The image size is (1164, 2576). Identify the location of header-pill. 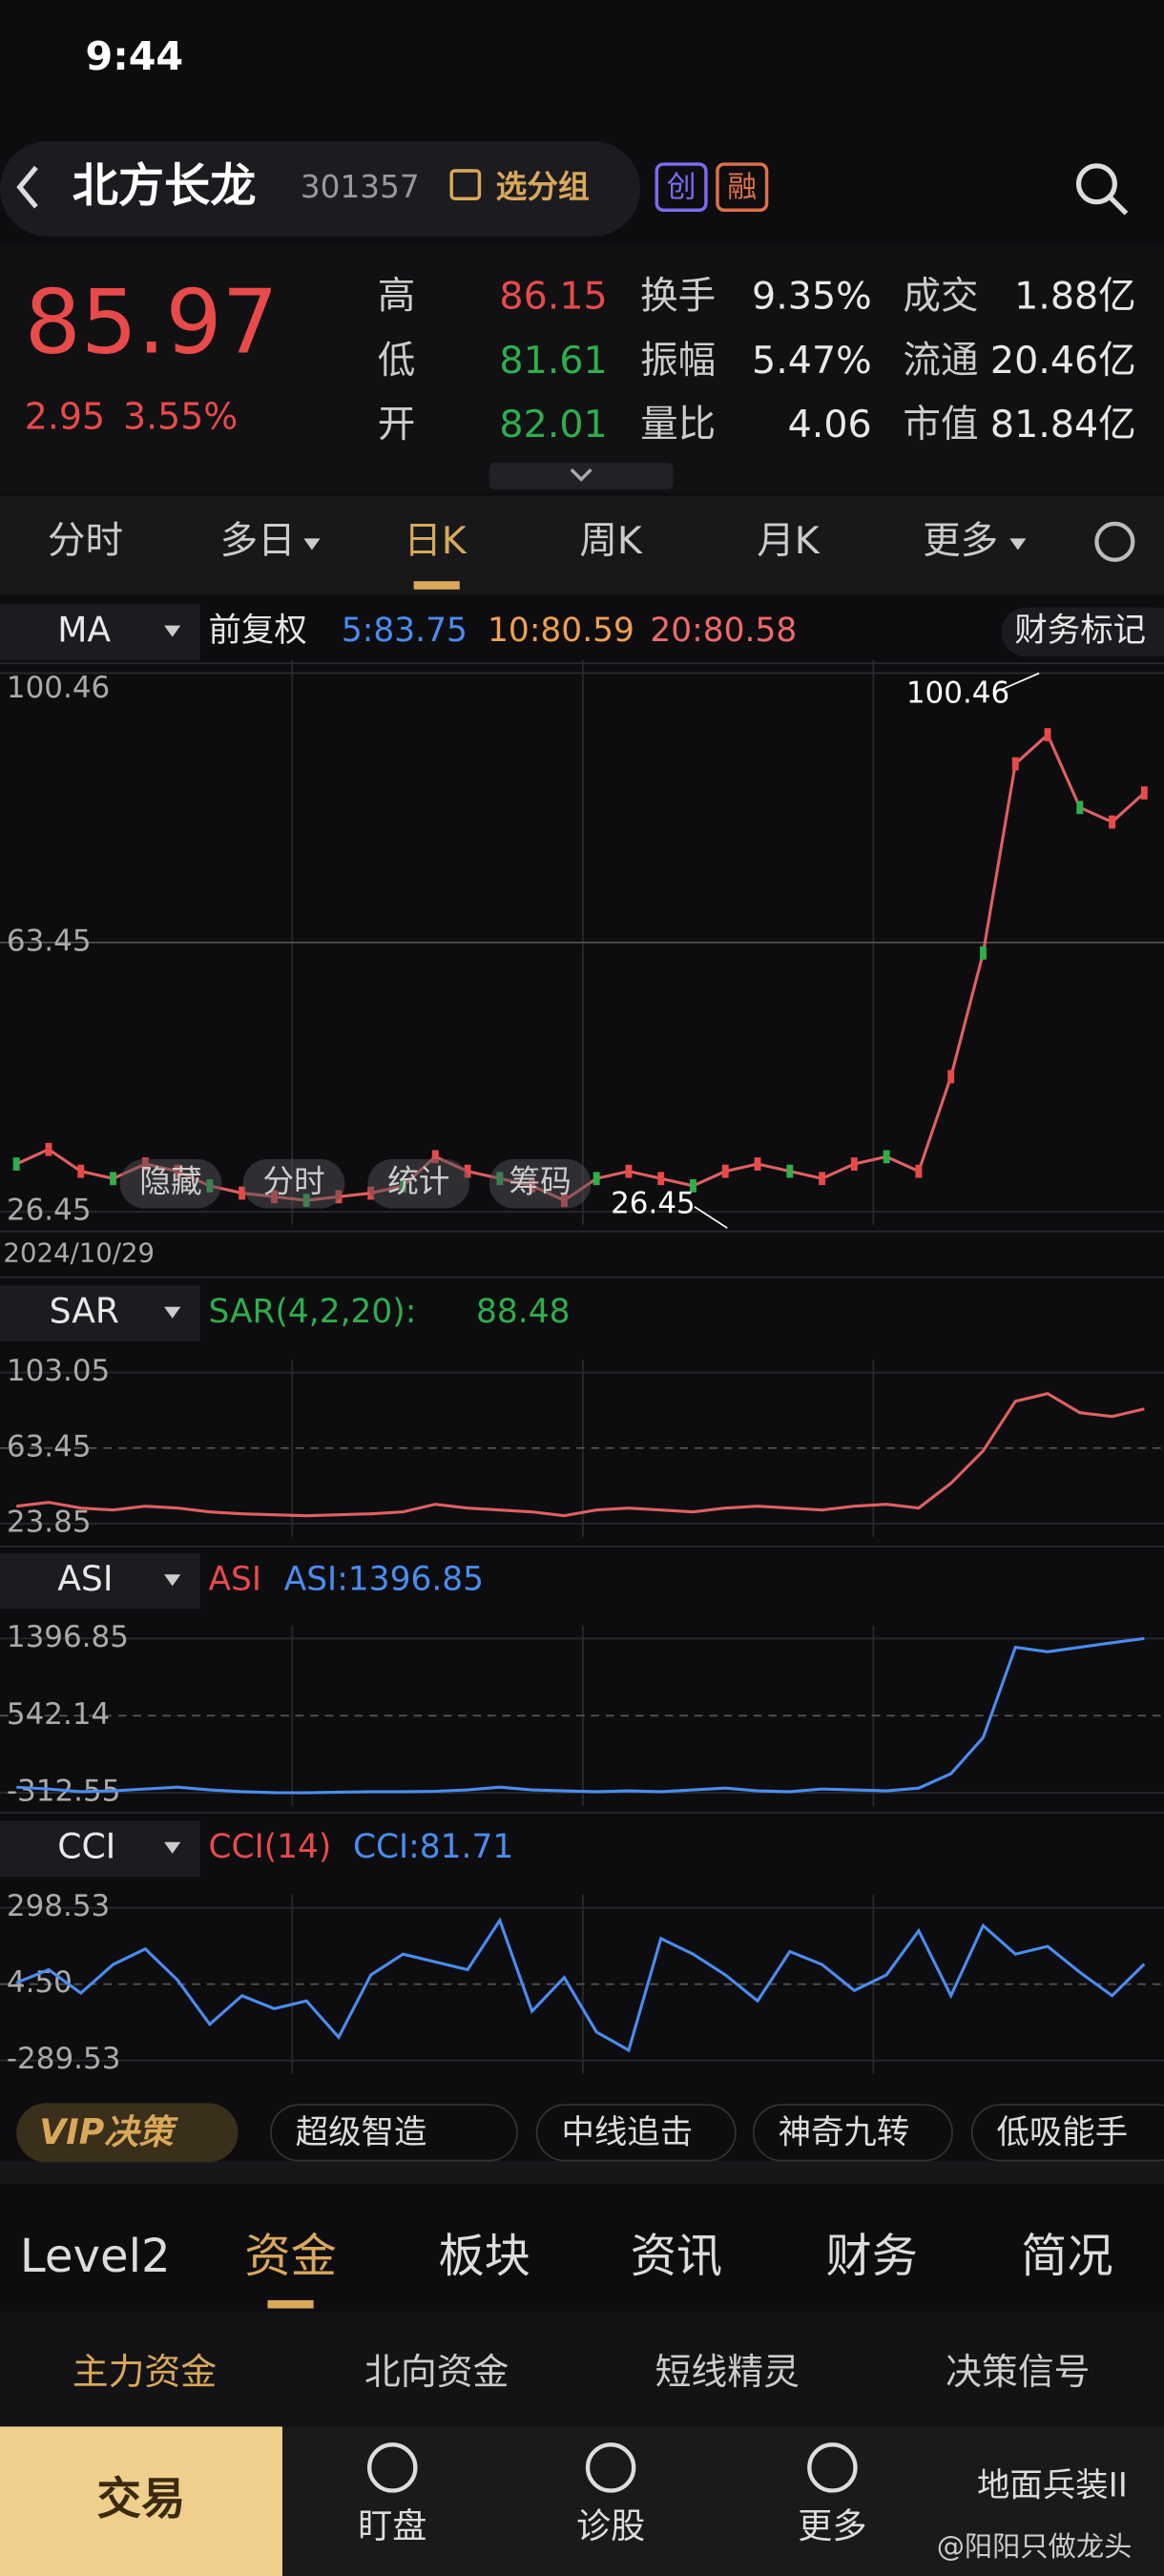
(320, 188).